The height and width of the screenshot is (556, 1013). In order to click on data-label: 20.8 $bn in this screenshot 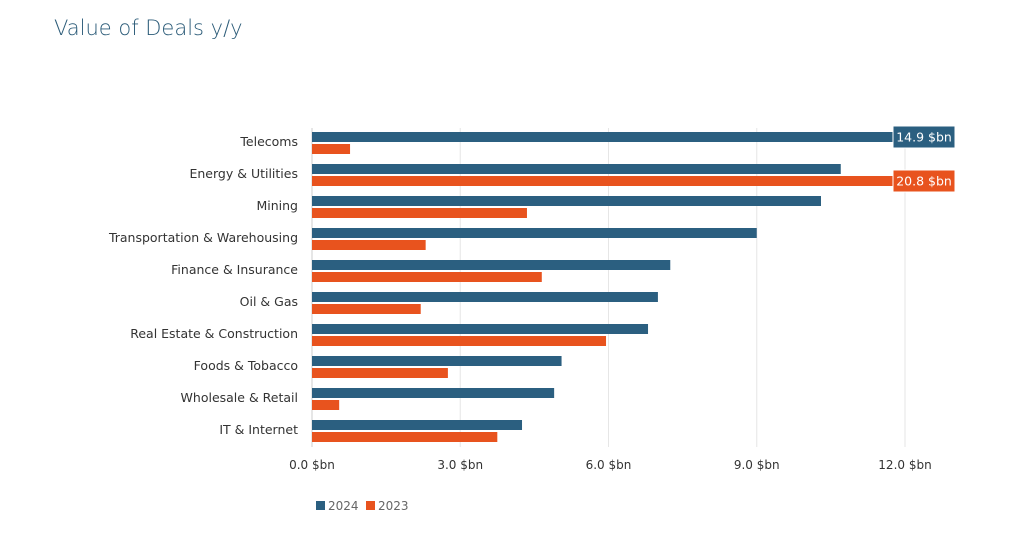, I will do `click(924, 181)`.